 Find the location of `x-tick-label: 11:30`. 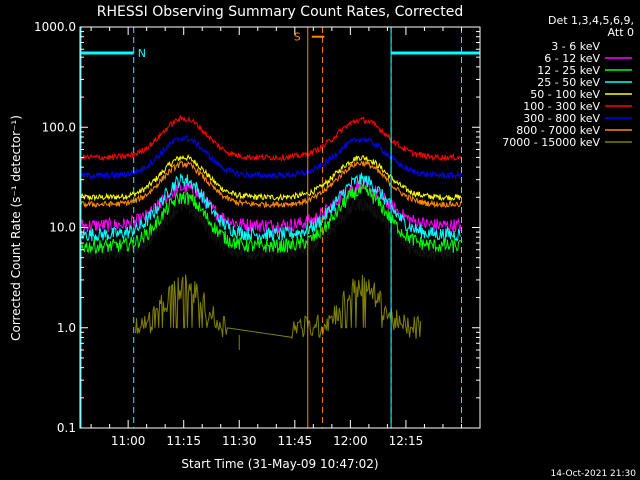

x-tick-label: 11:30 is located at coordinates (239, 441).